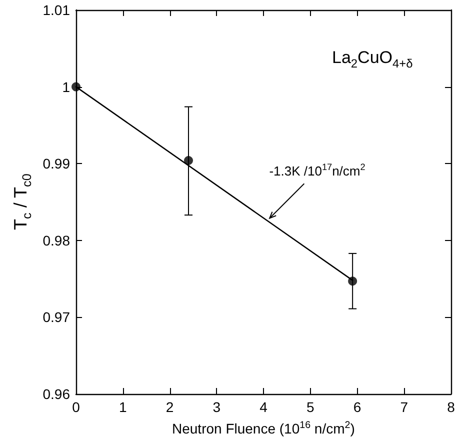  I want to click on x-tick-label: 1, so click(122, 407).